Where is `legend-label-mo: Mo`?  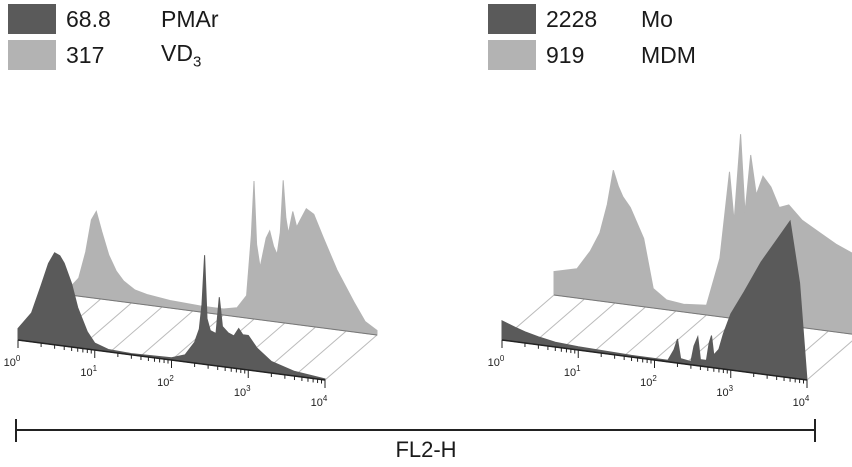 legend-label-mo: Mo is located at coordinates (657, 18).